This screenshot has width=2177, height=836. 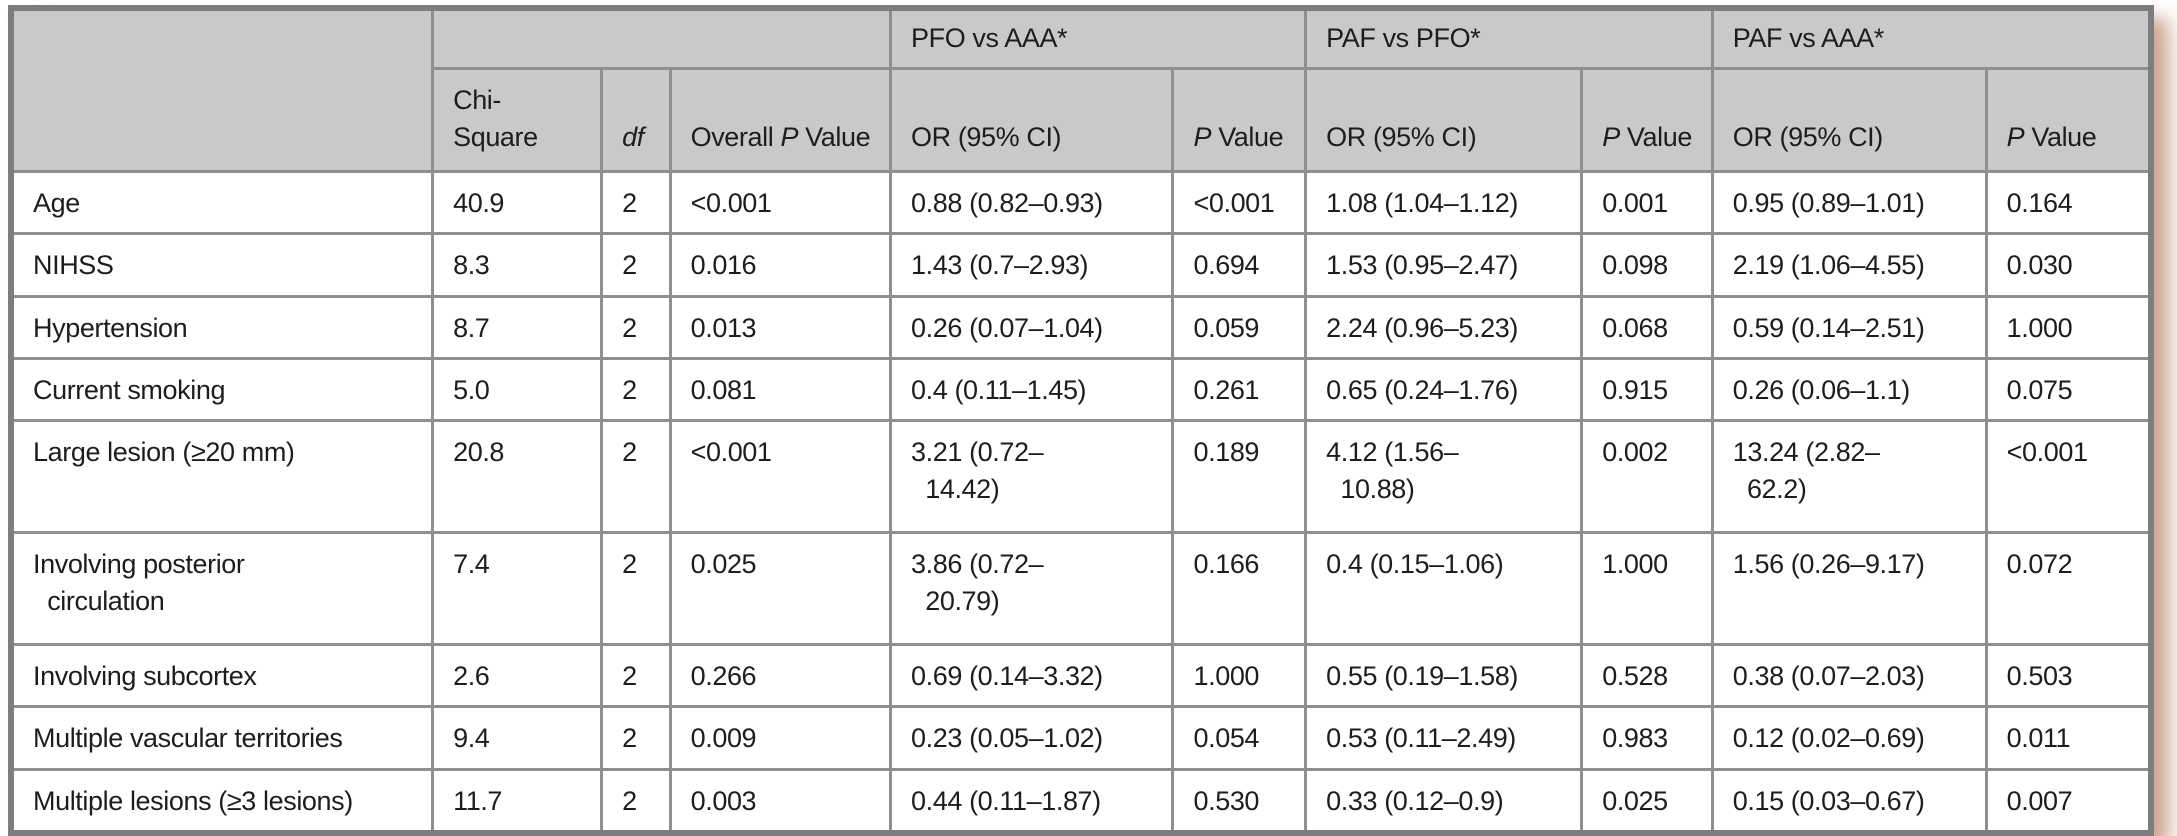 What do you see at coordinates (636, 119) in the screenshot?
I see `col-header-df: df` at bounding box center [636, 119].